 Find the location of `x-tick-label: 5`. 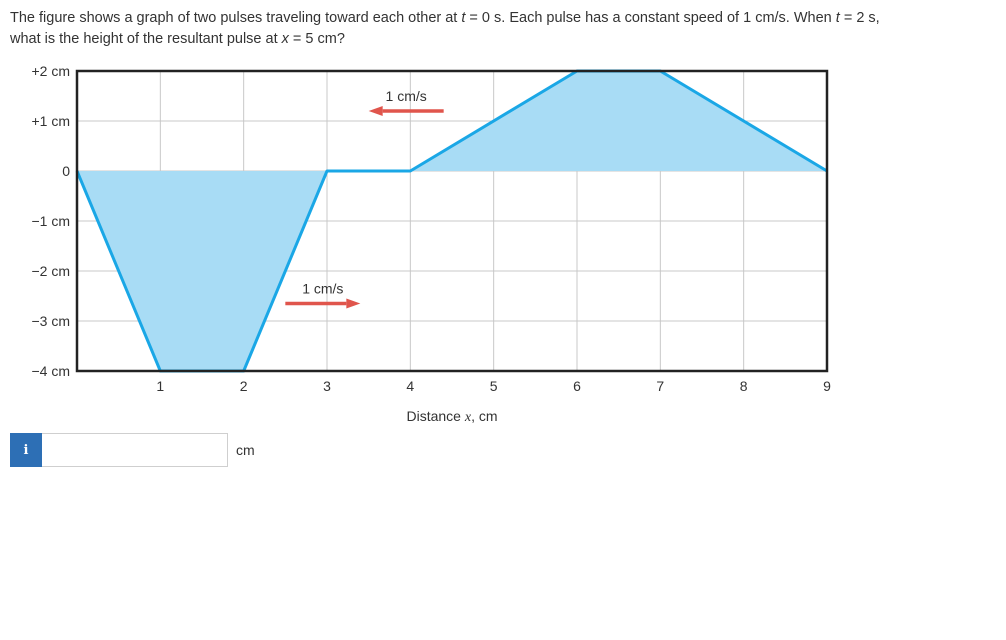

x-tick-label: 5 is located at coordinates (494, 386).